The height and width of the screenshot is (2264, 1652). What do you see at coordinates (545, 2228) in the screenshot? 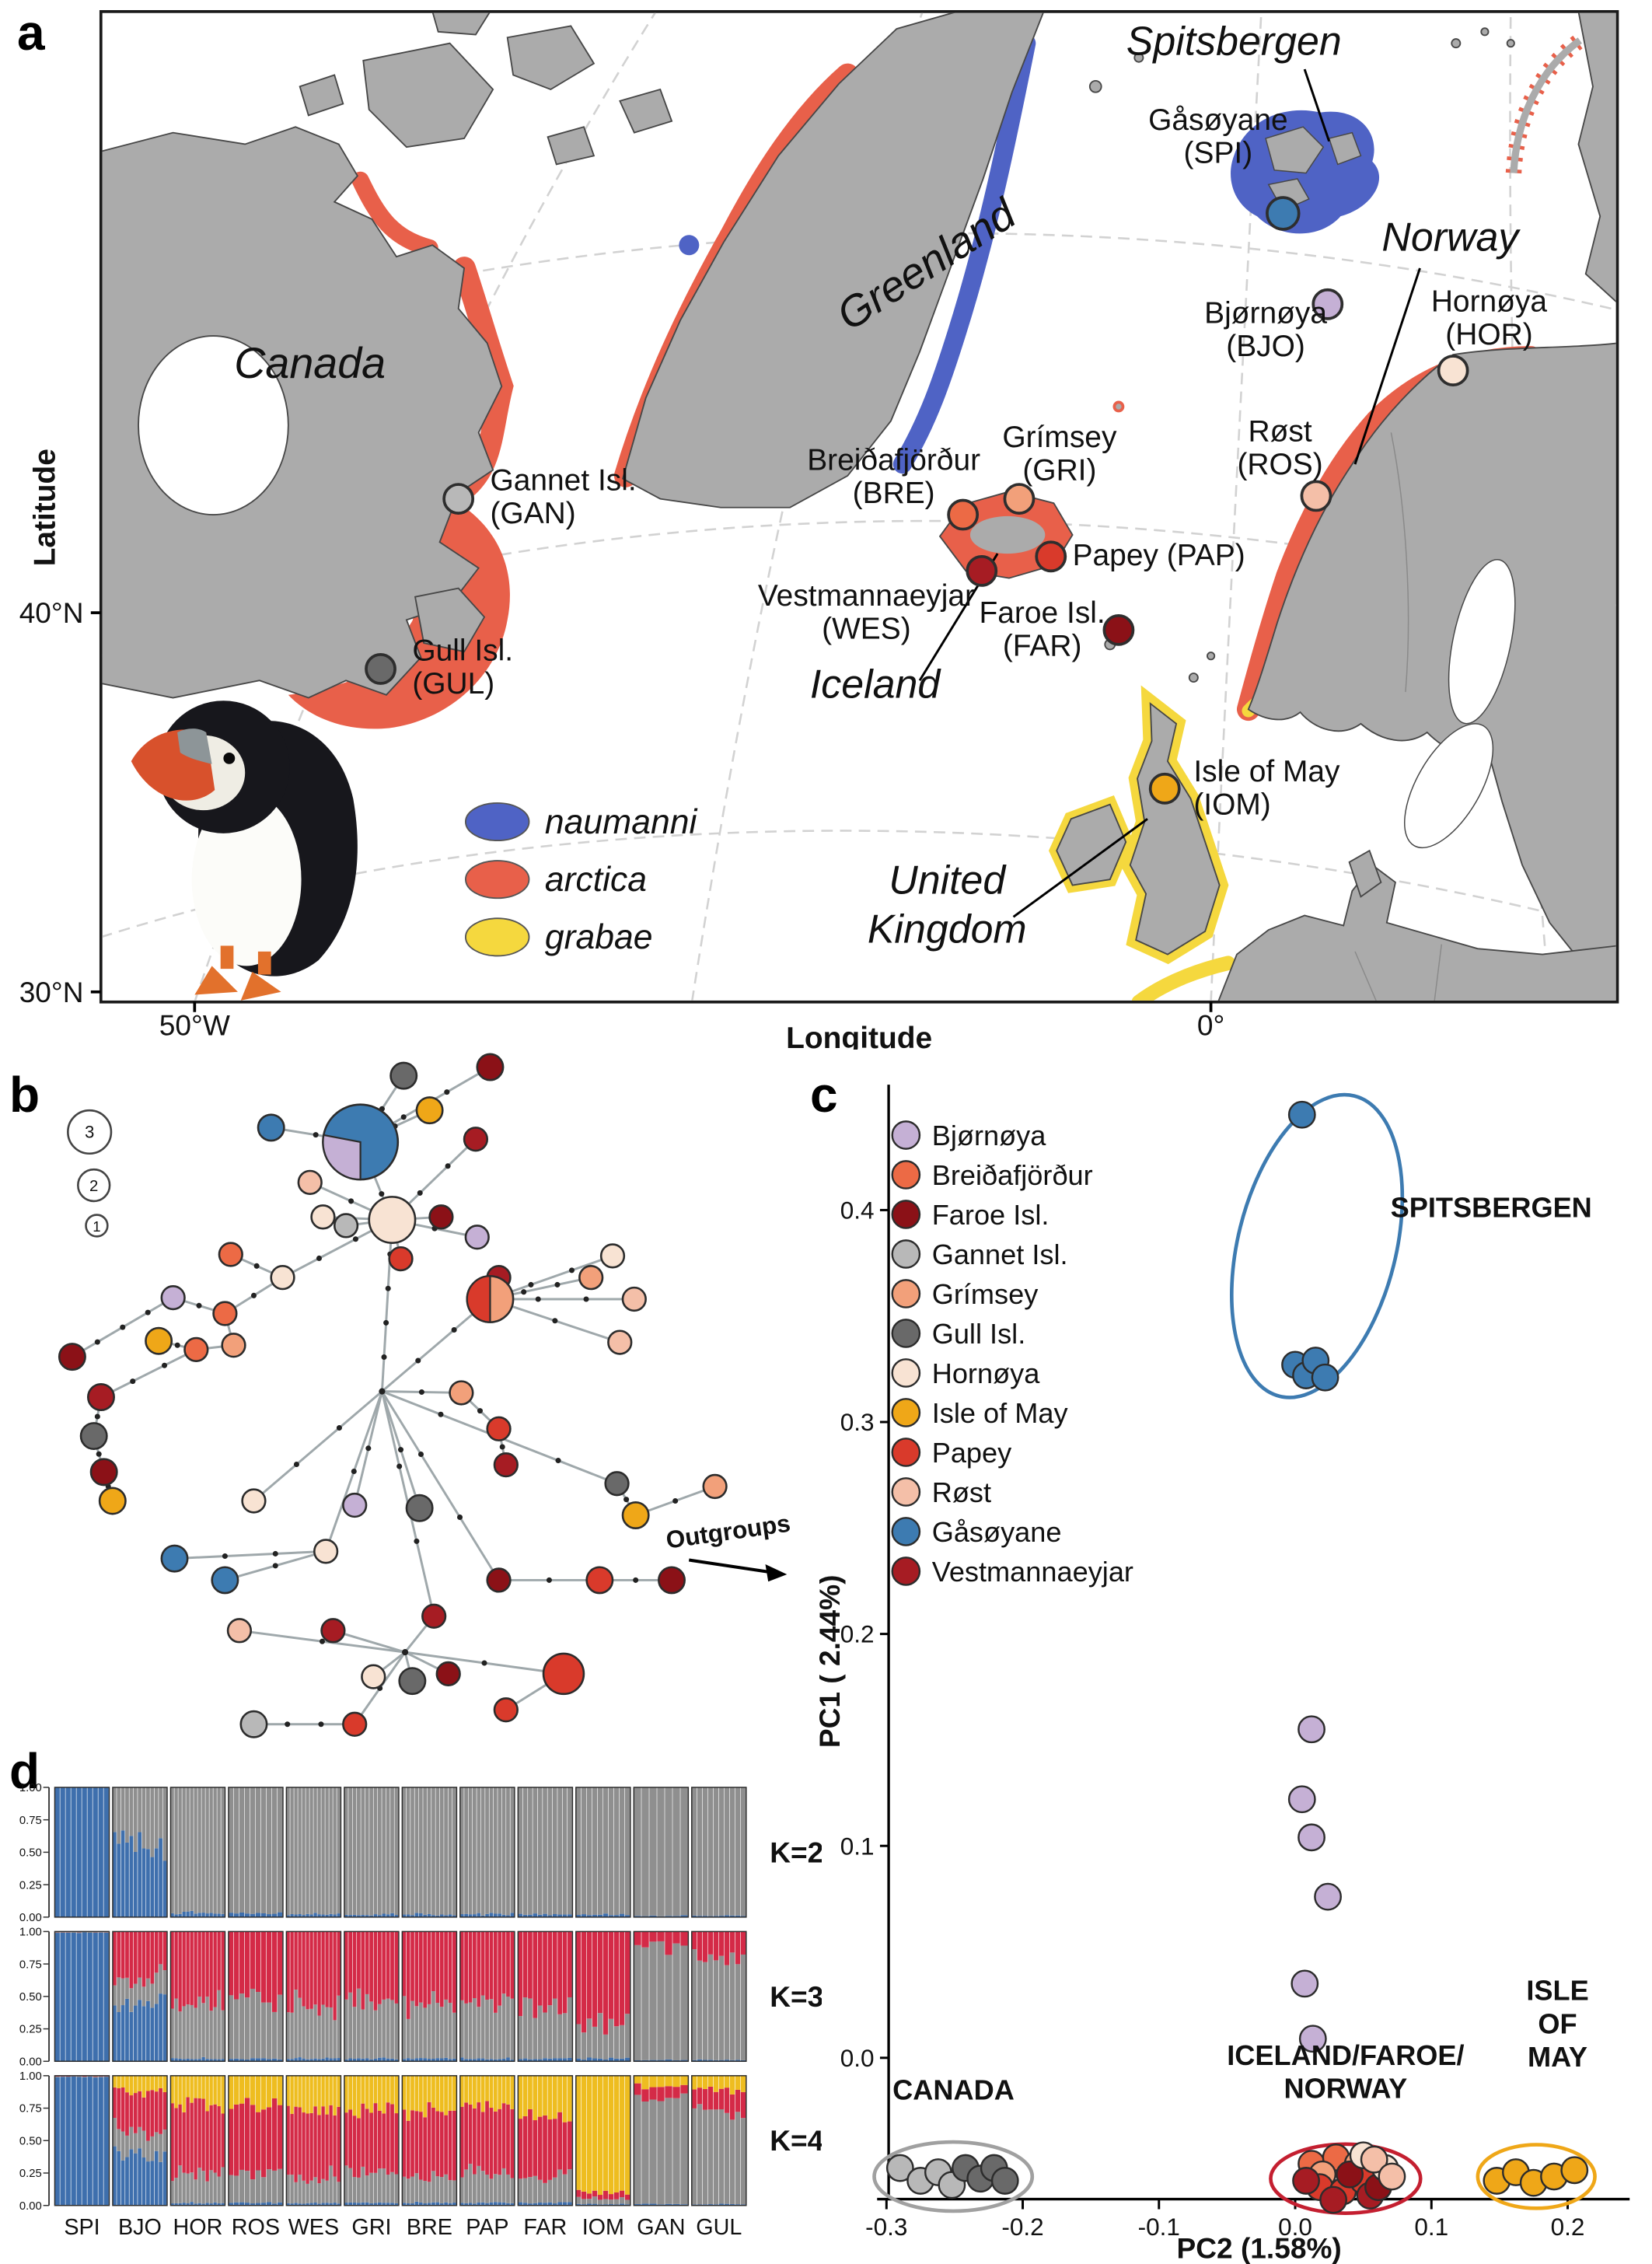
I see `adm-pop-label-FAR: FAR` at bounding box center [545, 2228].